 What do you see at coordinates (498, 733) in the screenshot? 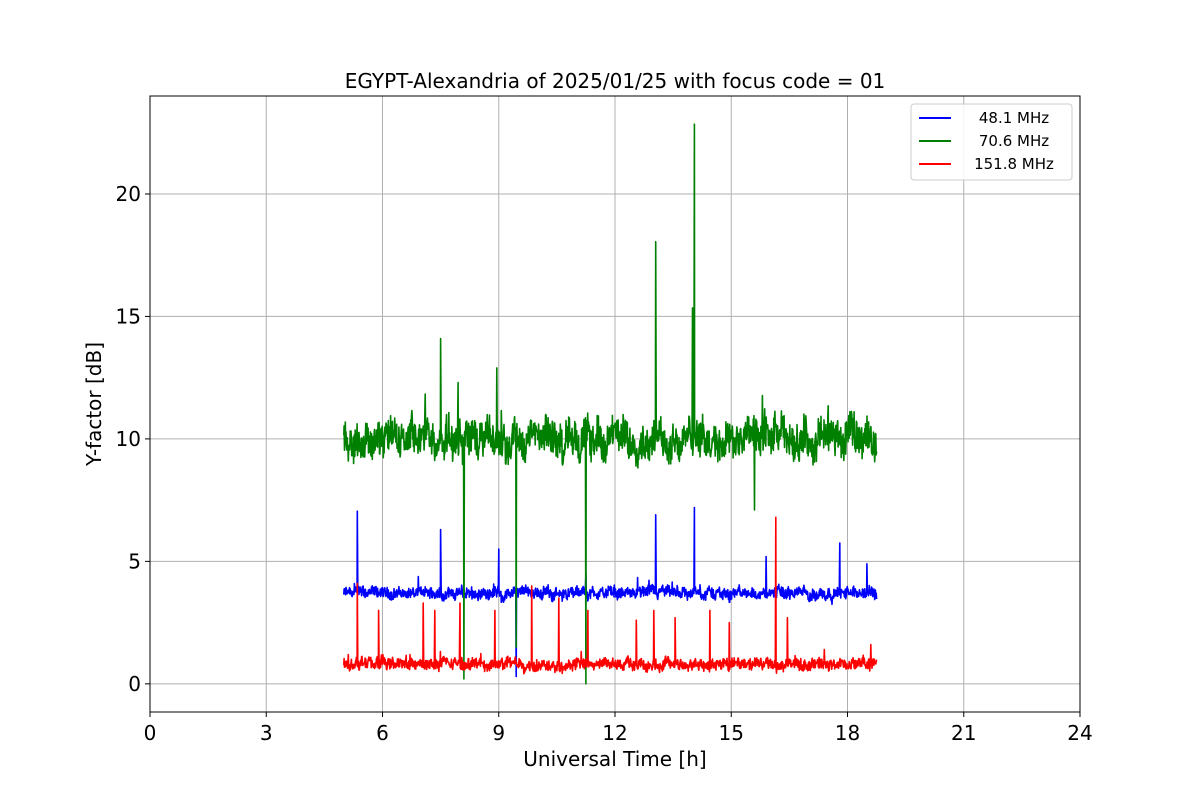
I see `x-tick-label: 9` at bounding box center [498, 733].